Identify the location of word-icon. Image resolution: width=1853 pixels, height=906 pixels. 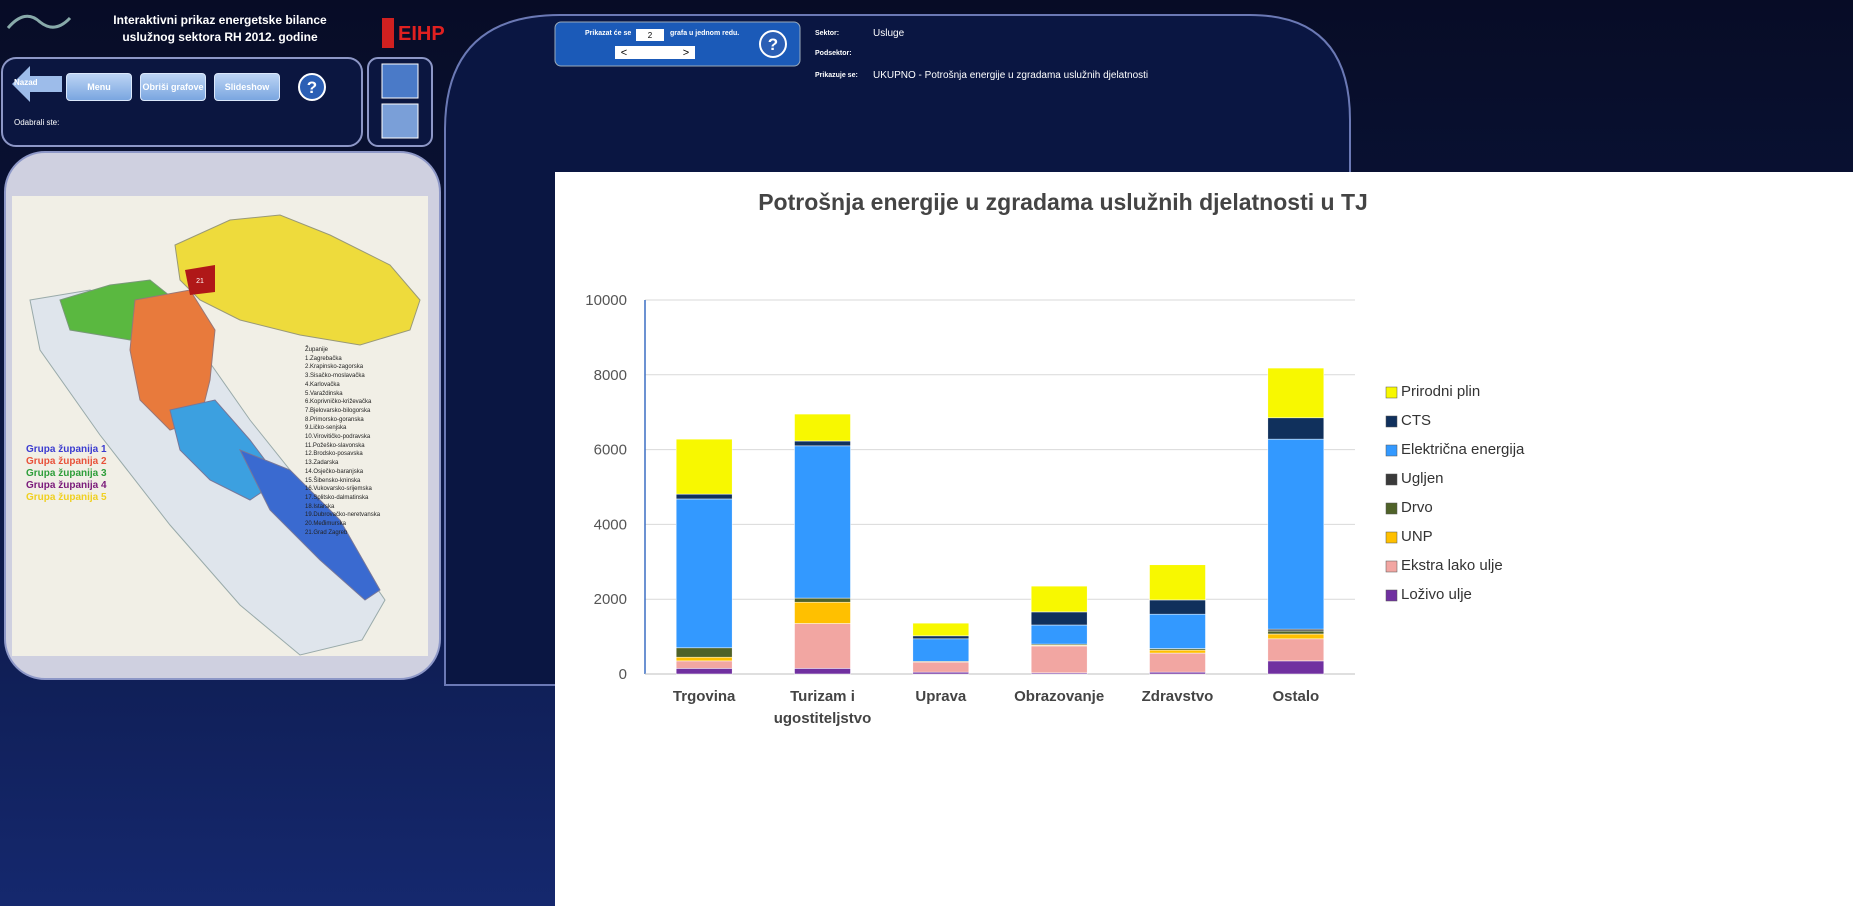
(400, 81).